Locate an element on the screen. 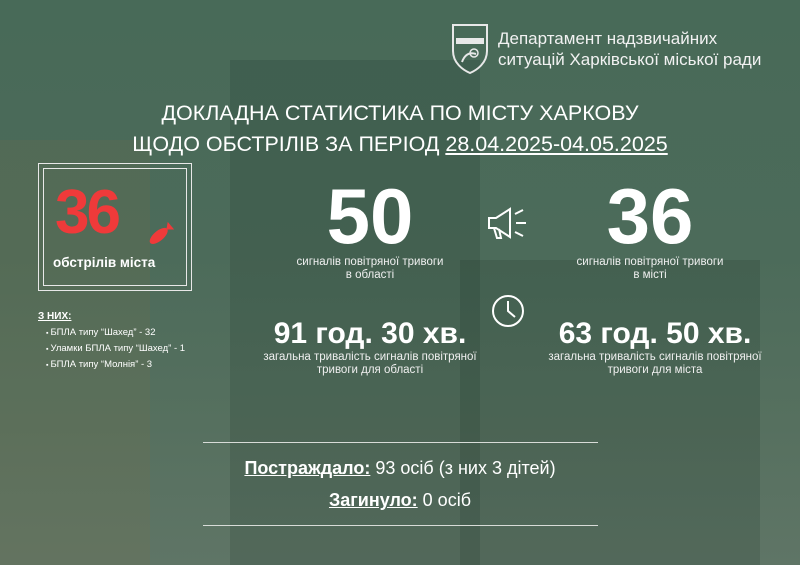 This screenshot has height=565, width=800. divider-top is located at coordinates (400, 442).